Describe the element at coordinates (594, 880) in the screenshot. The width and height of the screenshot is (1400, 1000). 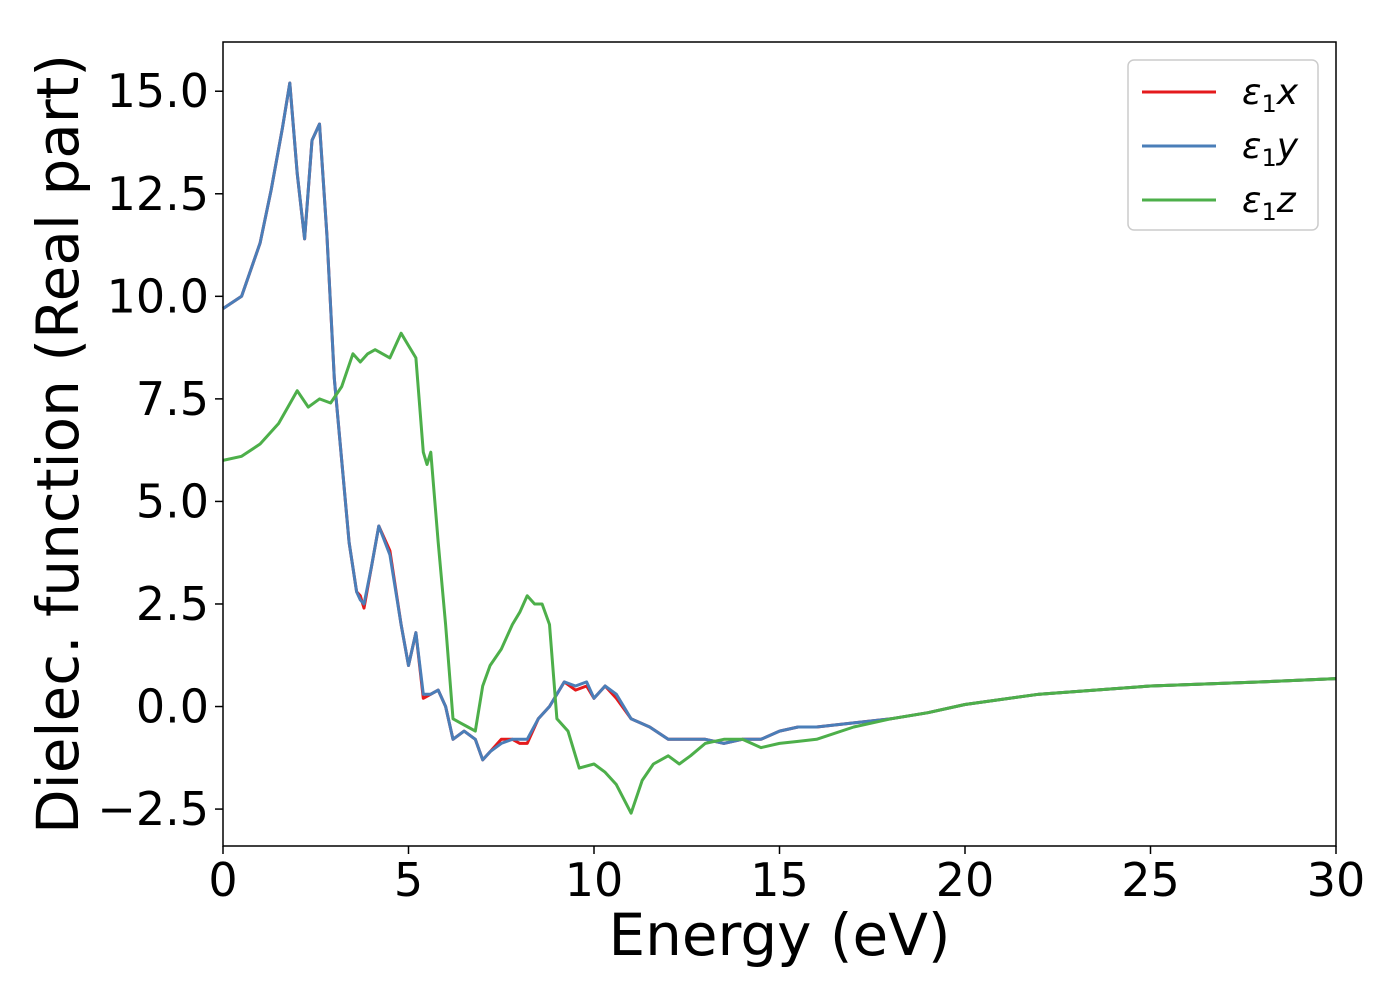
I see `x-tick-label: 10` at that location.